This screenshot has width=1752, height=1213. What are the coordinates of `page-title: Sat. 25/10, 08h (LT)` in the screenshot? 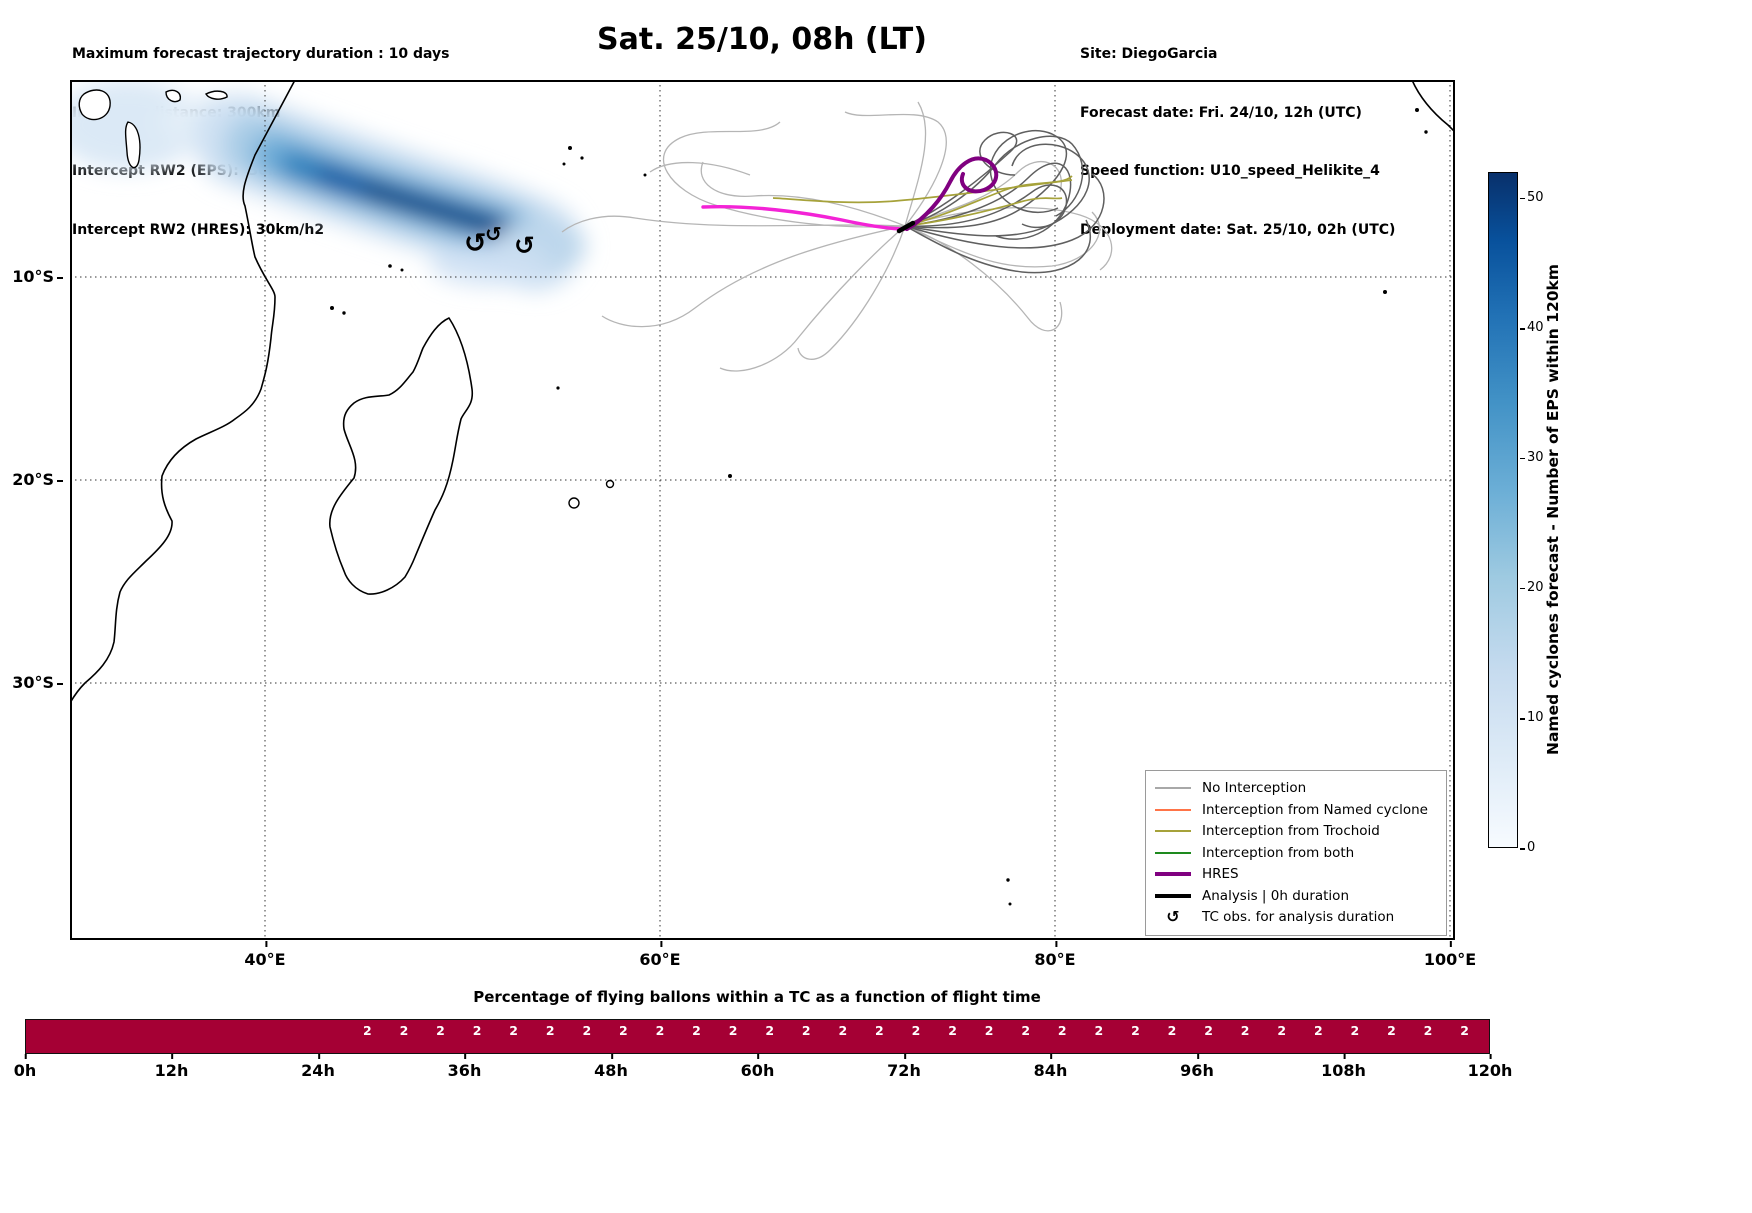 It's located at (762, 39).